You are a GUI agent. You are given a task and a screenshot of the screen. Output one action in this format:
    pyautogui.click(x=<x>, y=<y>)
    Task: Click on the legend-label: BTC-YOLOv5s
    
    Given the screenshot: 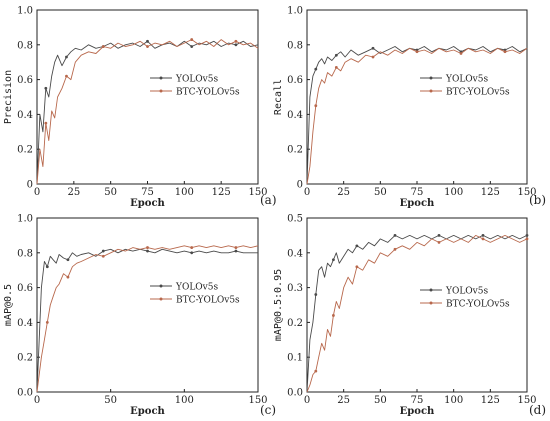 What is the action you would take?
    pyautogui.click(x=208, y=93)
    